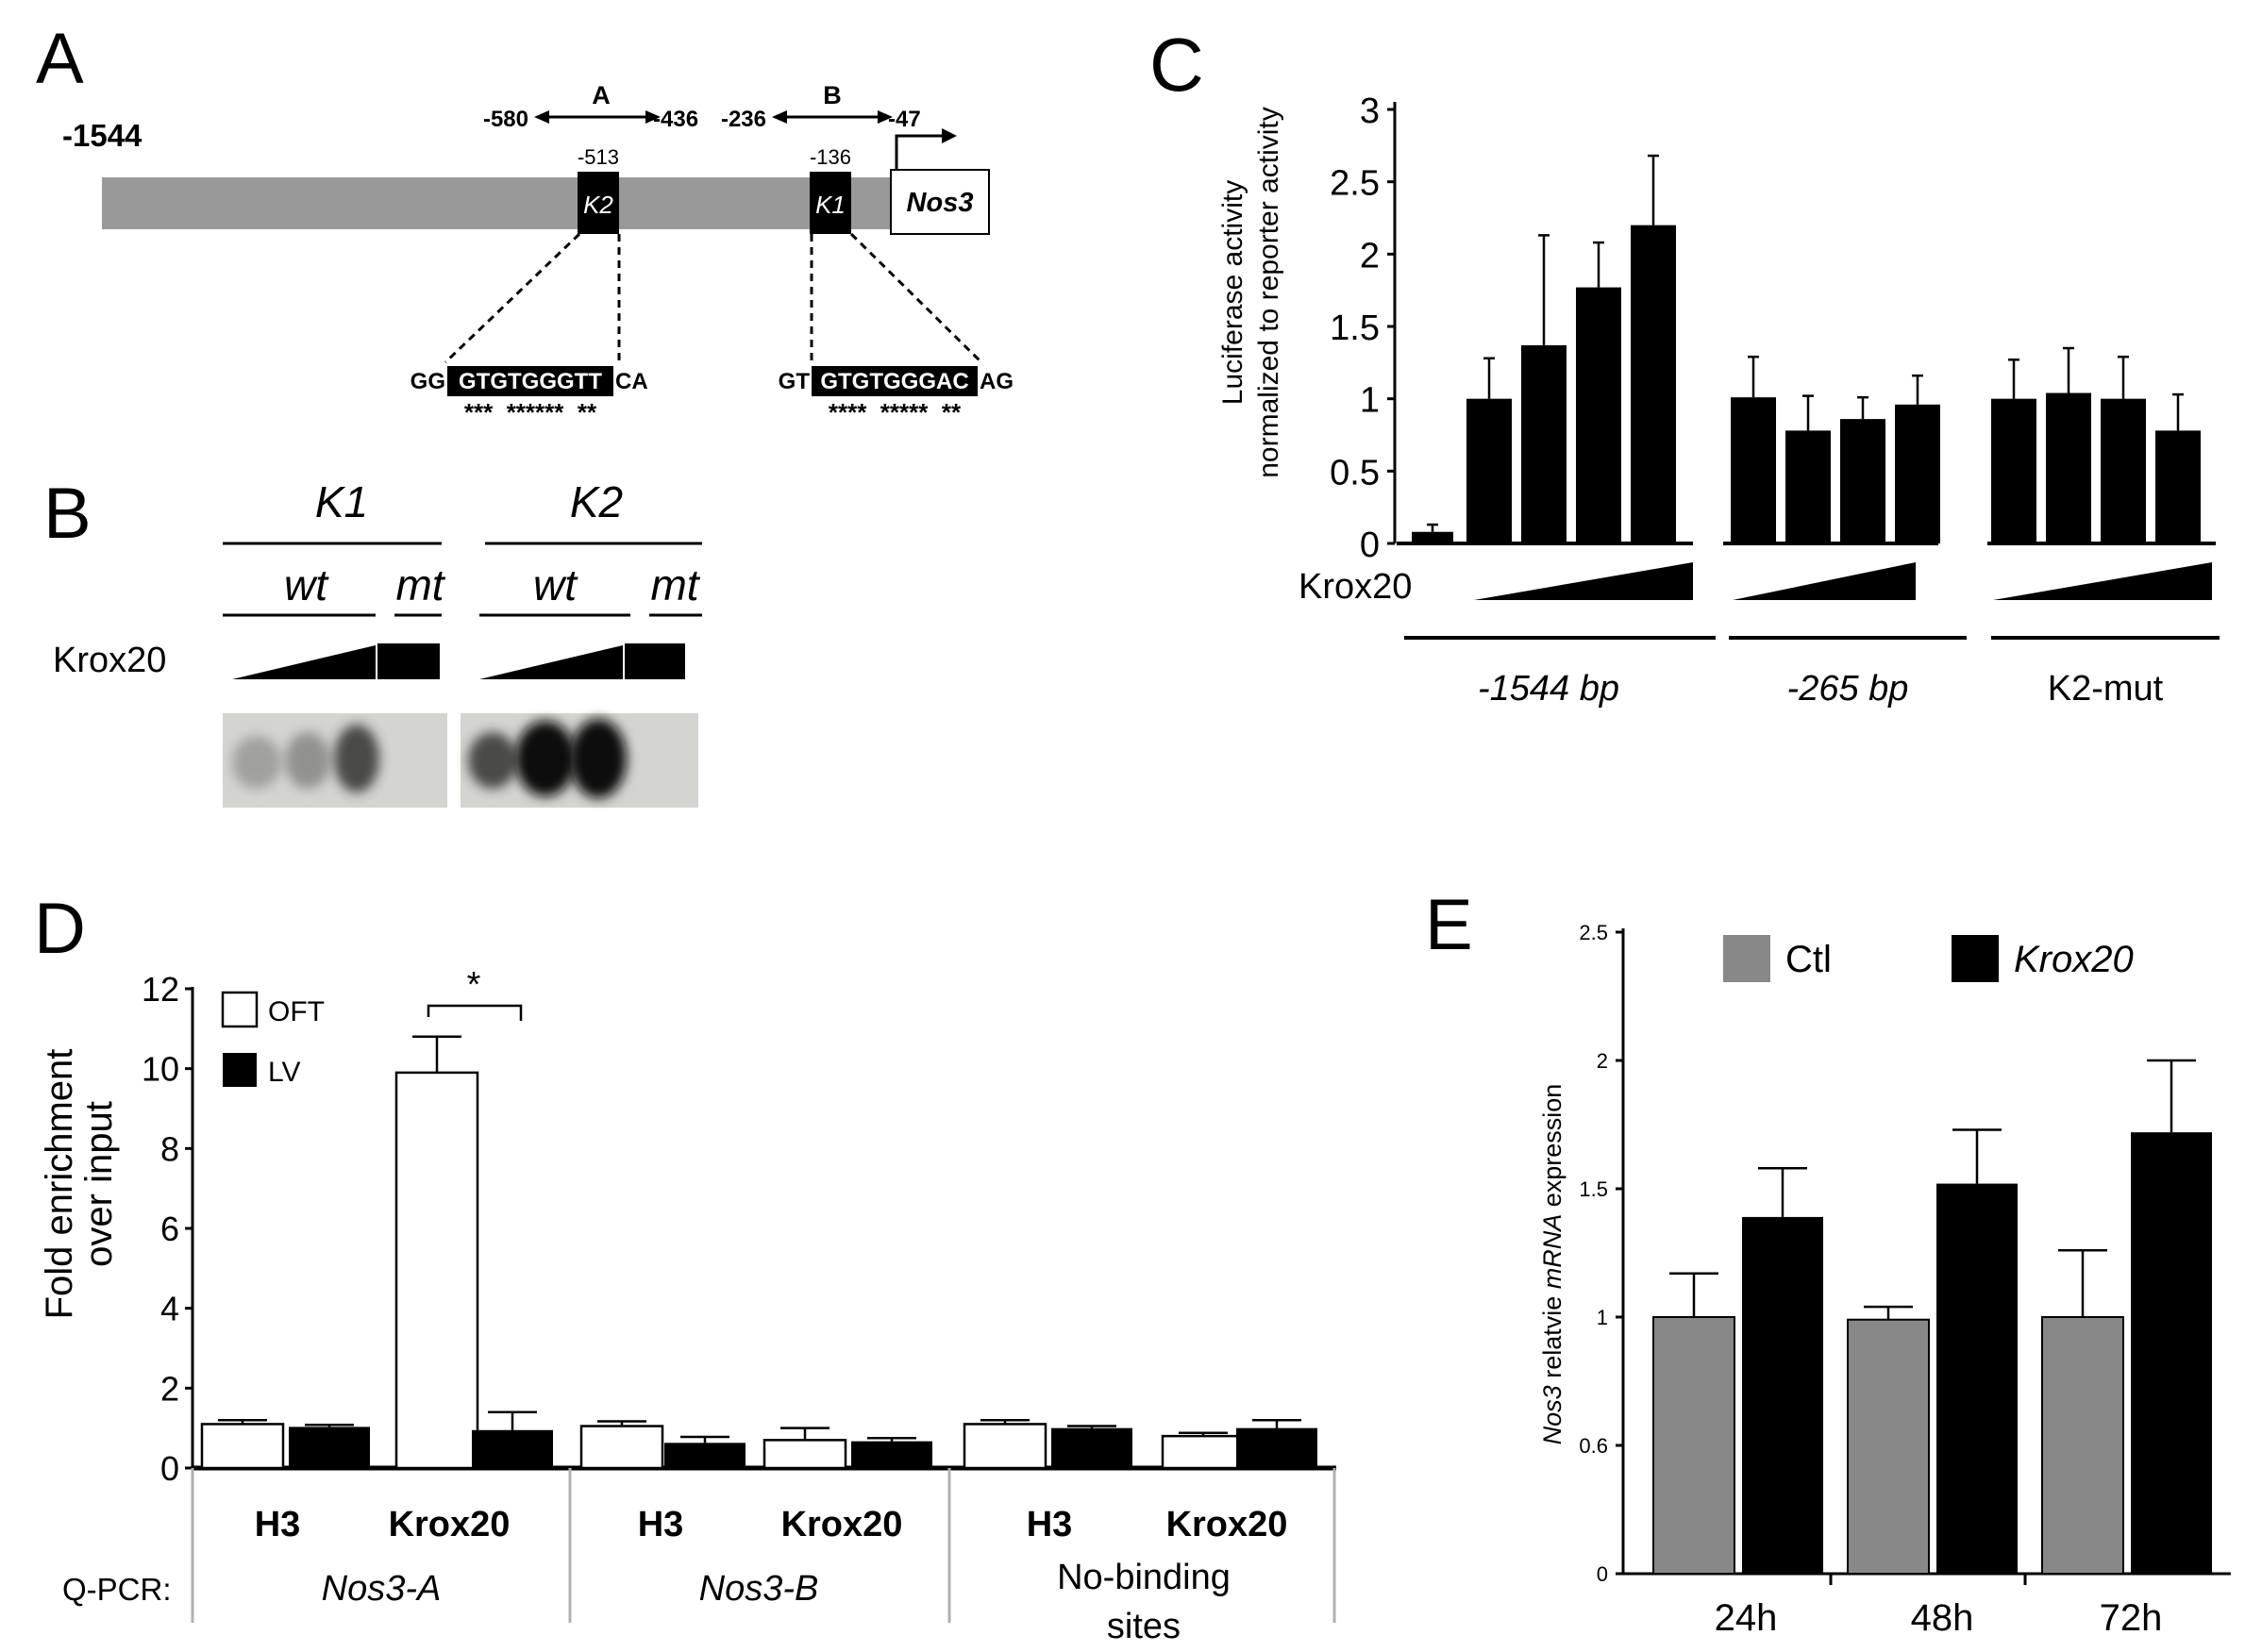 This screenshot has width=2262, height=1652. Describe the element at coordinates (1552, 1264) in the screenshot. I see `e-ylabel: Nos3 relatvie mRNA expression` at that location.